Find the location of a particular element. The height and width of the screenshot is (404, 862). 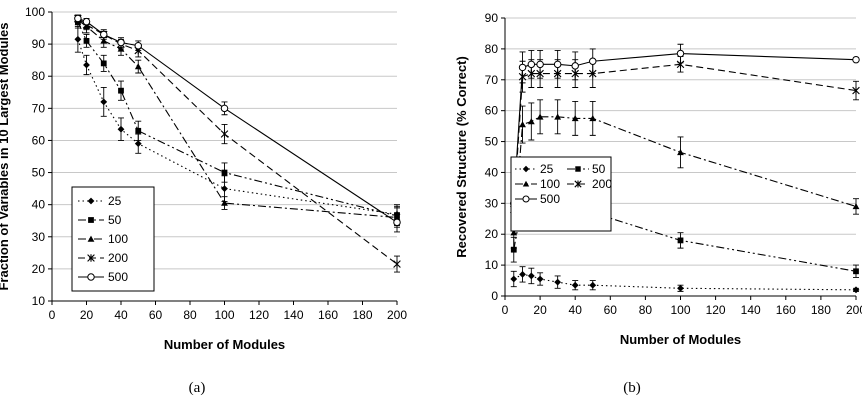

y-axis-label: Recovered Structure (% Correct) is located at coordinates (461, 157).